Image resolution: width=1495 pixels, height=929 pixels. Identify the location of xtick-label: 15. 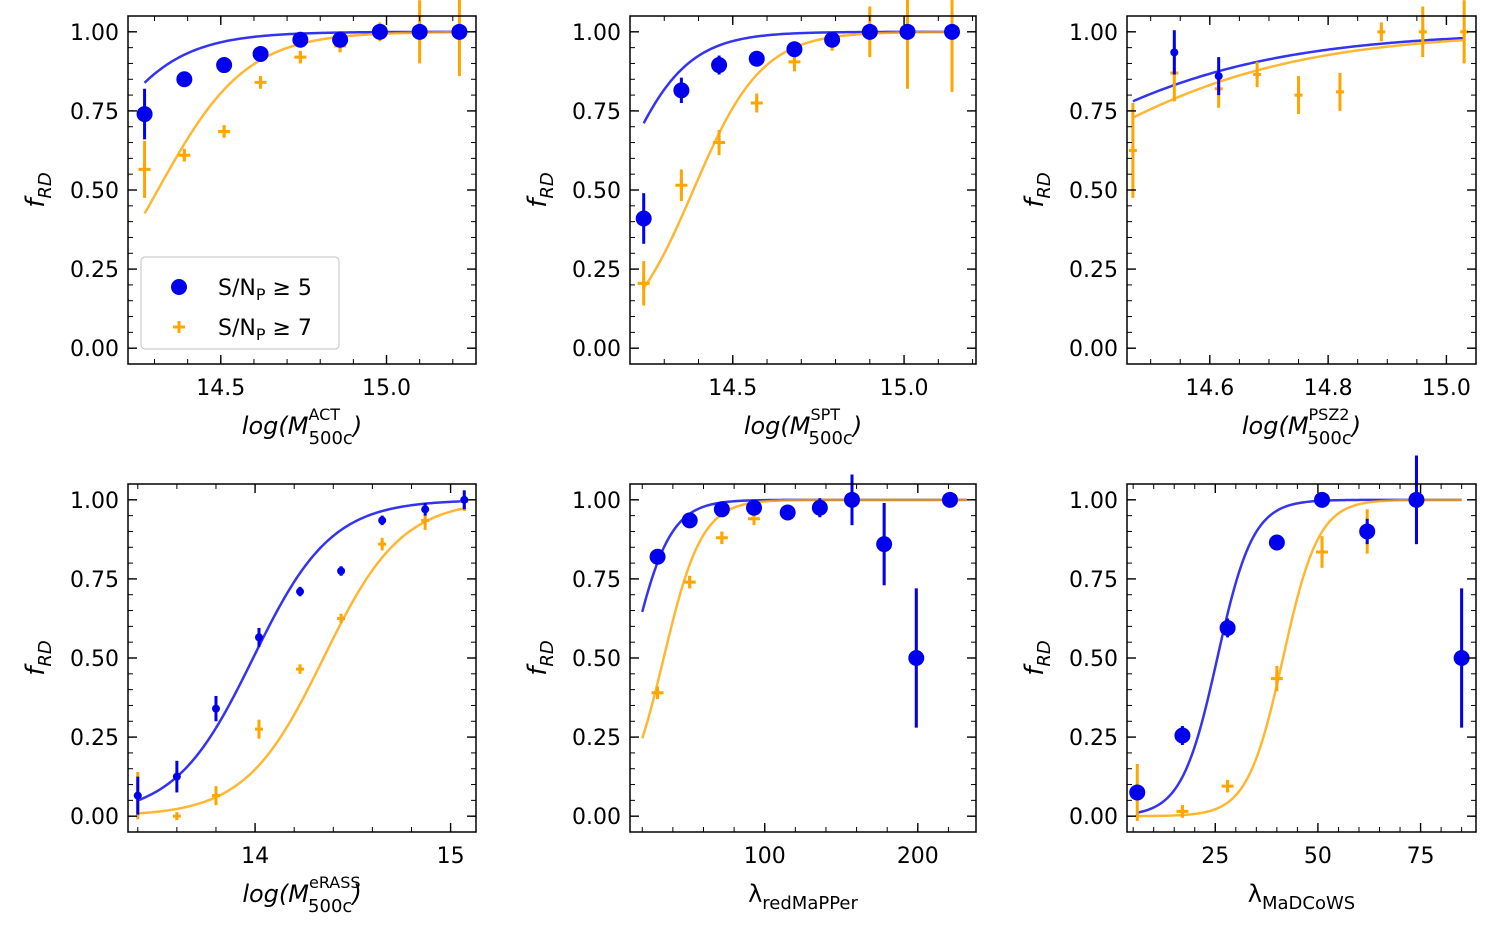
(451, 856).